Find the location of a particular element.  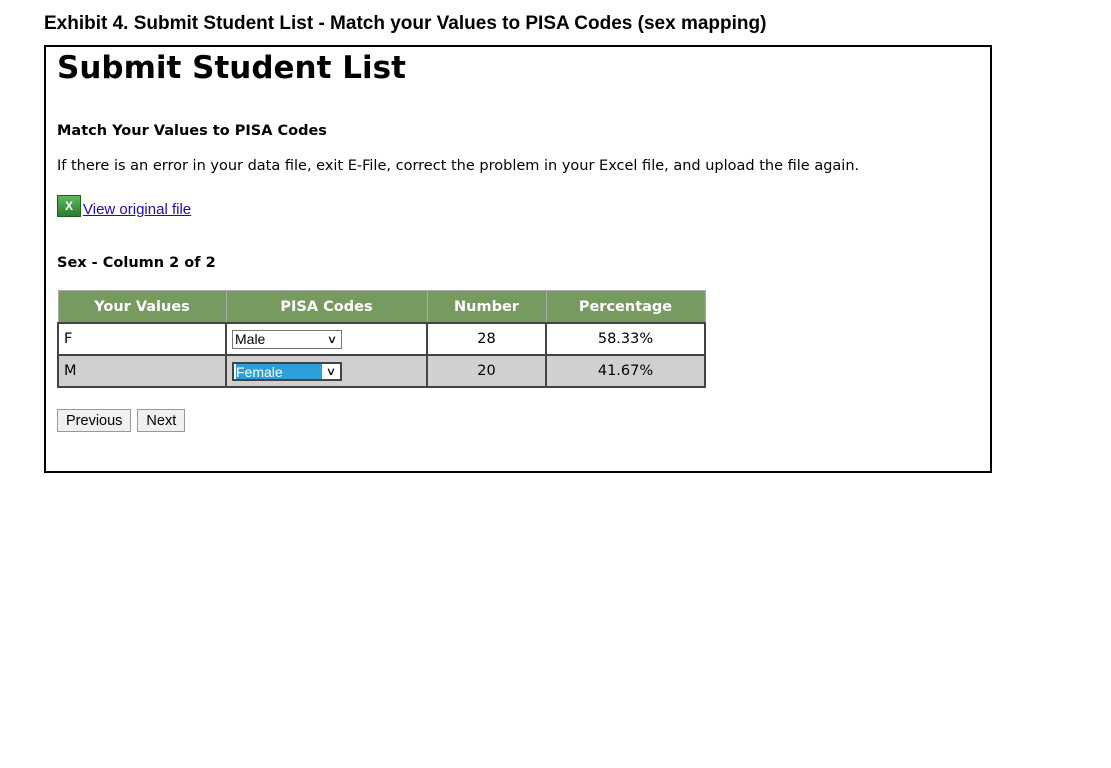

your-value: F is located at coordinates (142, 339).